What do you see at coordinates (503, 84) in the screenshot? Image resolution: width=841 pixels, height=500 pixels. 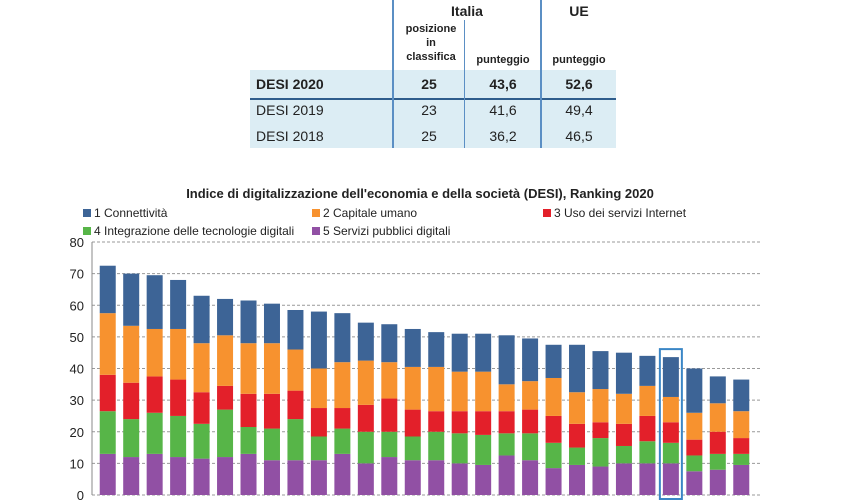 I see `table-cell: 43,6` at bounding box center [503, 84].